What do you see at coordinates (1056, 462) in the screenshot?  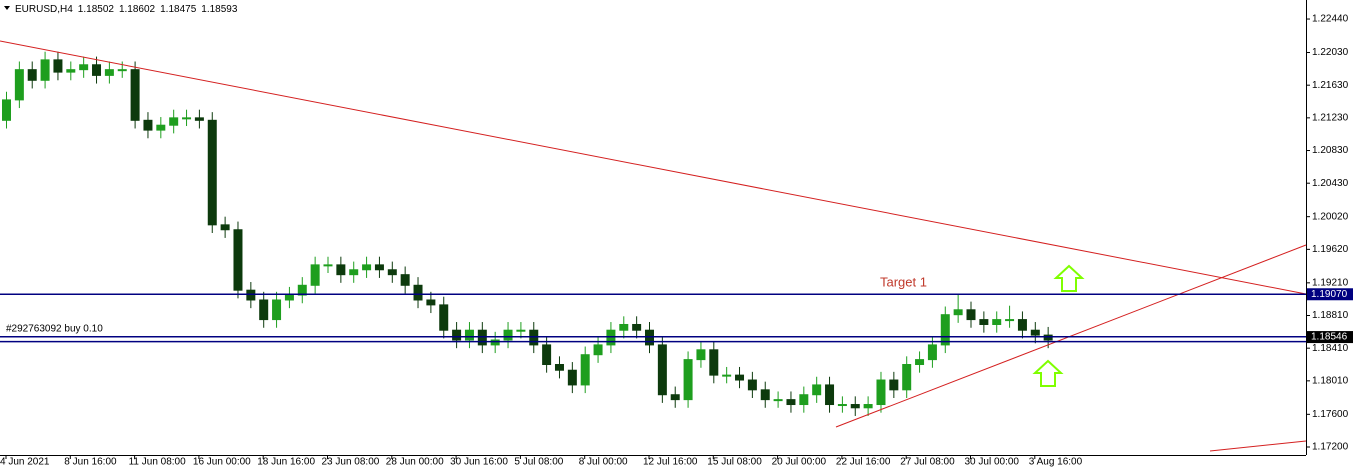 I see `x-tick-label: 3 Aug 16:00` at bounding box center [1056, 462].